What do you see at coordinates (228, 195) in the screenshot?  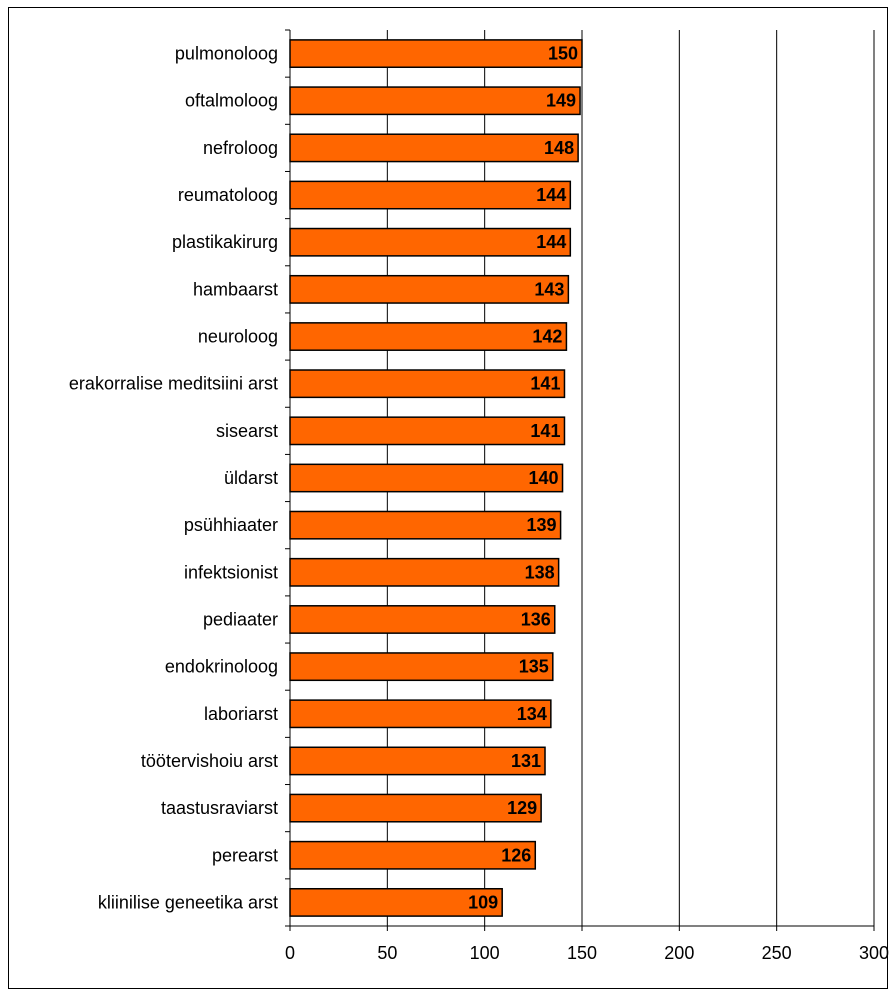 I see `category-label: reumatoloog` at bounding box center [228, 195].